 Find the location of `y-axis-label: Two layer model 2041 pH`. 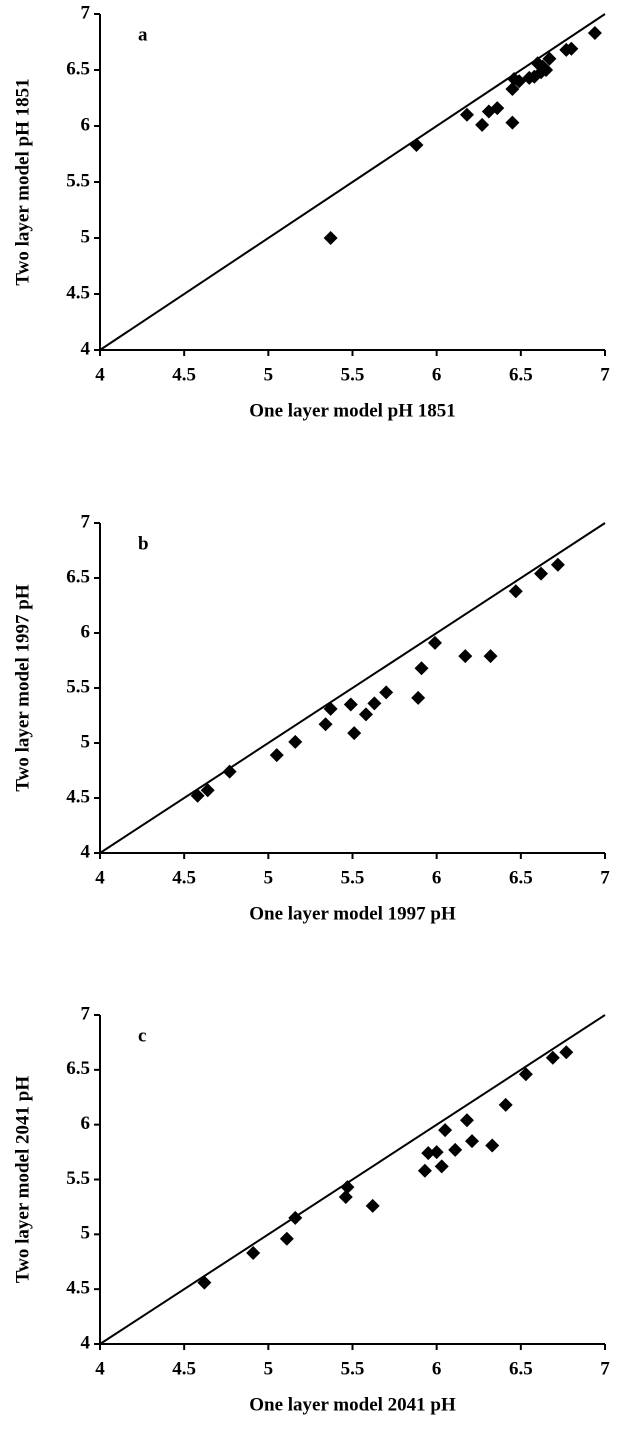

y-axis-label: Two layer model 2041 pH is located at coordinates (22, 1179).